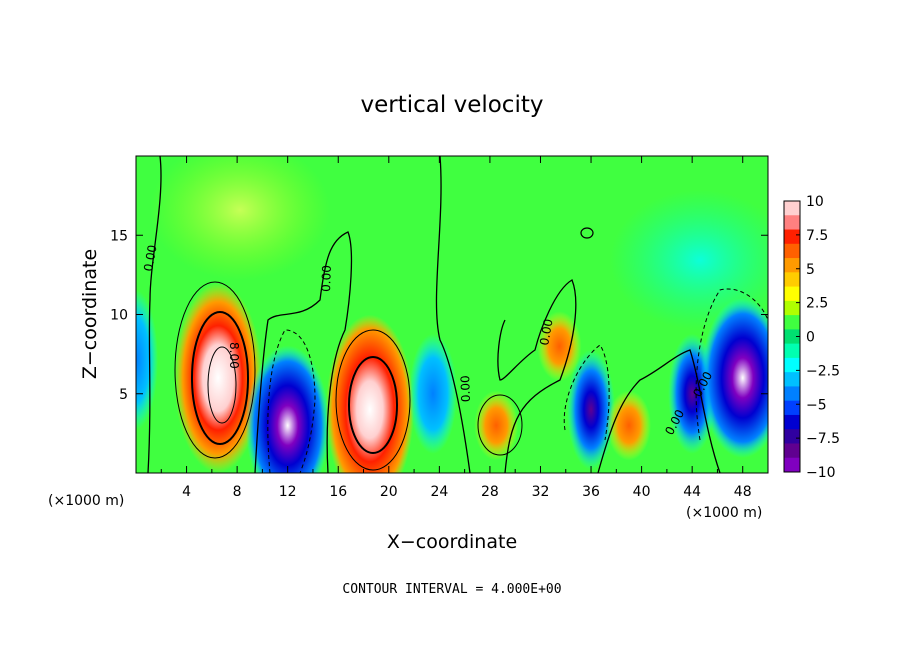 The height and width of the screenshot is (654, 904). Describe the element at coordinates (288, 492) in the screenshot. I see `x-tick-label: 12` at that location.